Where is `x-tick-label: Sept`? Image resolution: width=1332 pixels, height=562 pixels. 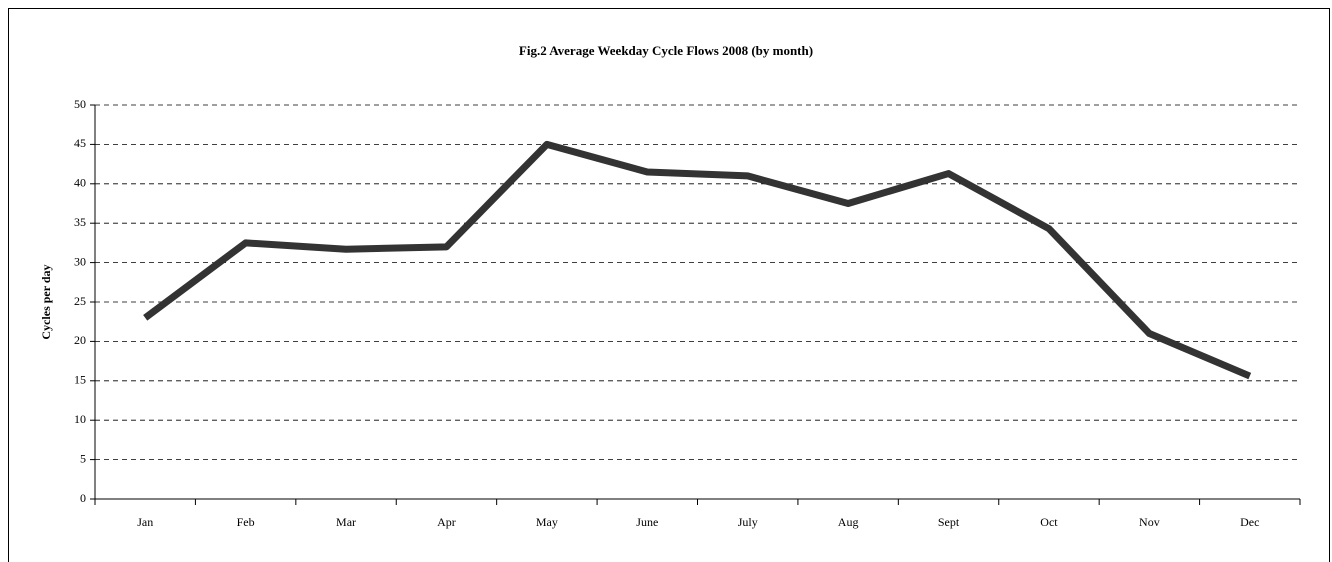
x-tick-label: Sept is located at coordinates (949, 522).